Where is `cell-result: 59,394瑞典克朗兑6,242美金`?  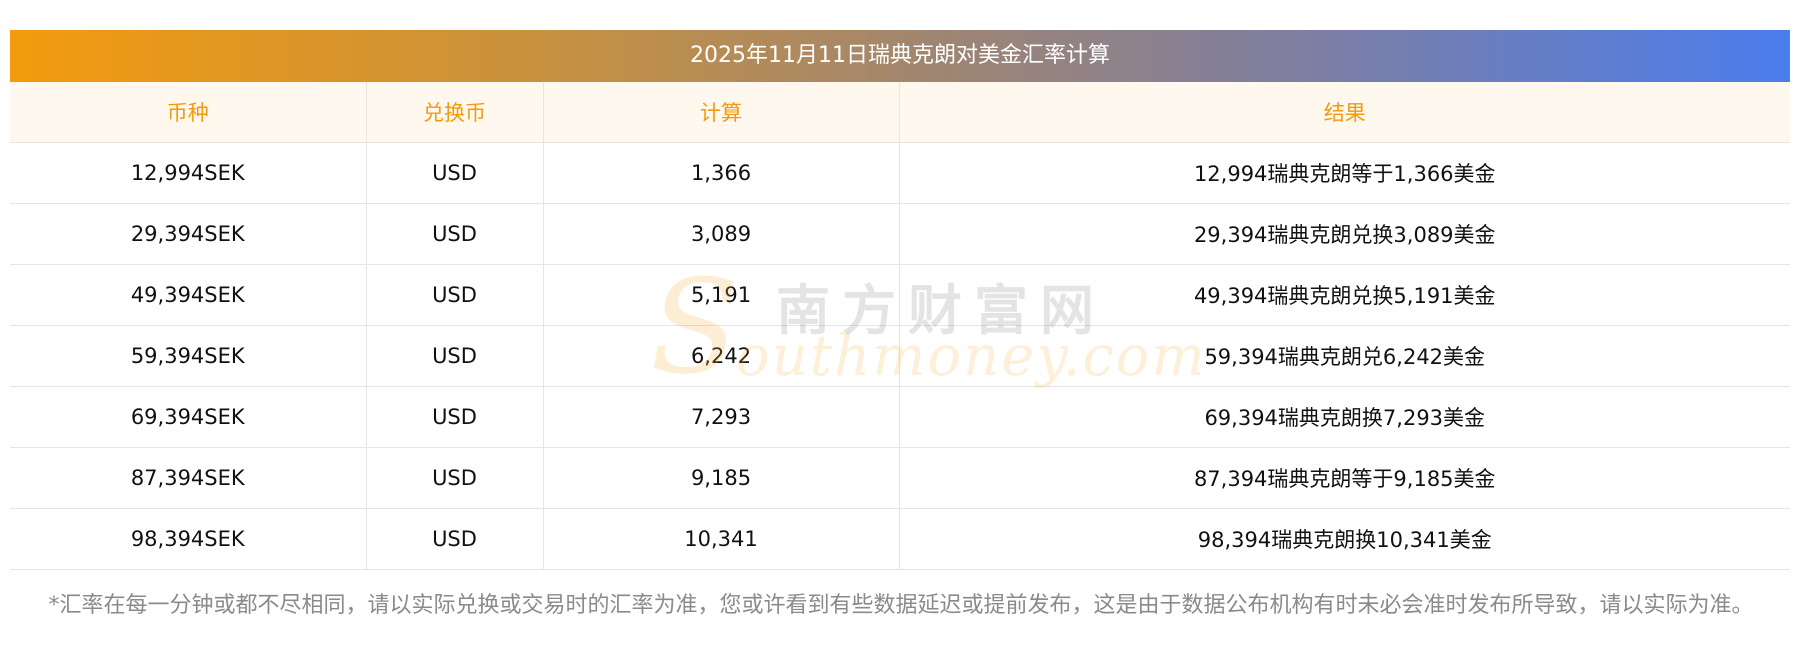 cell-result: 59,394瑞典克朗兑6,242美金 is located at coordinates (1344, 356).